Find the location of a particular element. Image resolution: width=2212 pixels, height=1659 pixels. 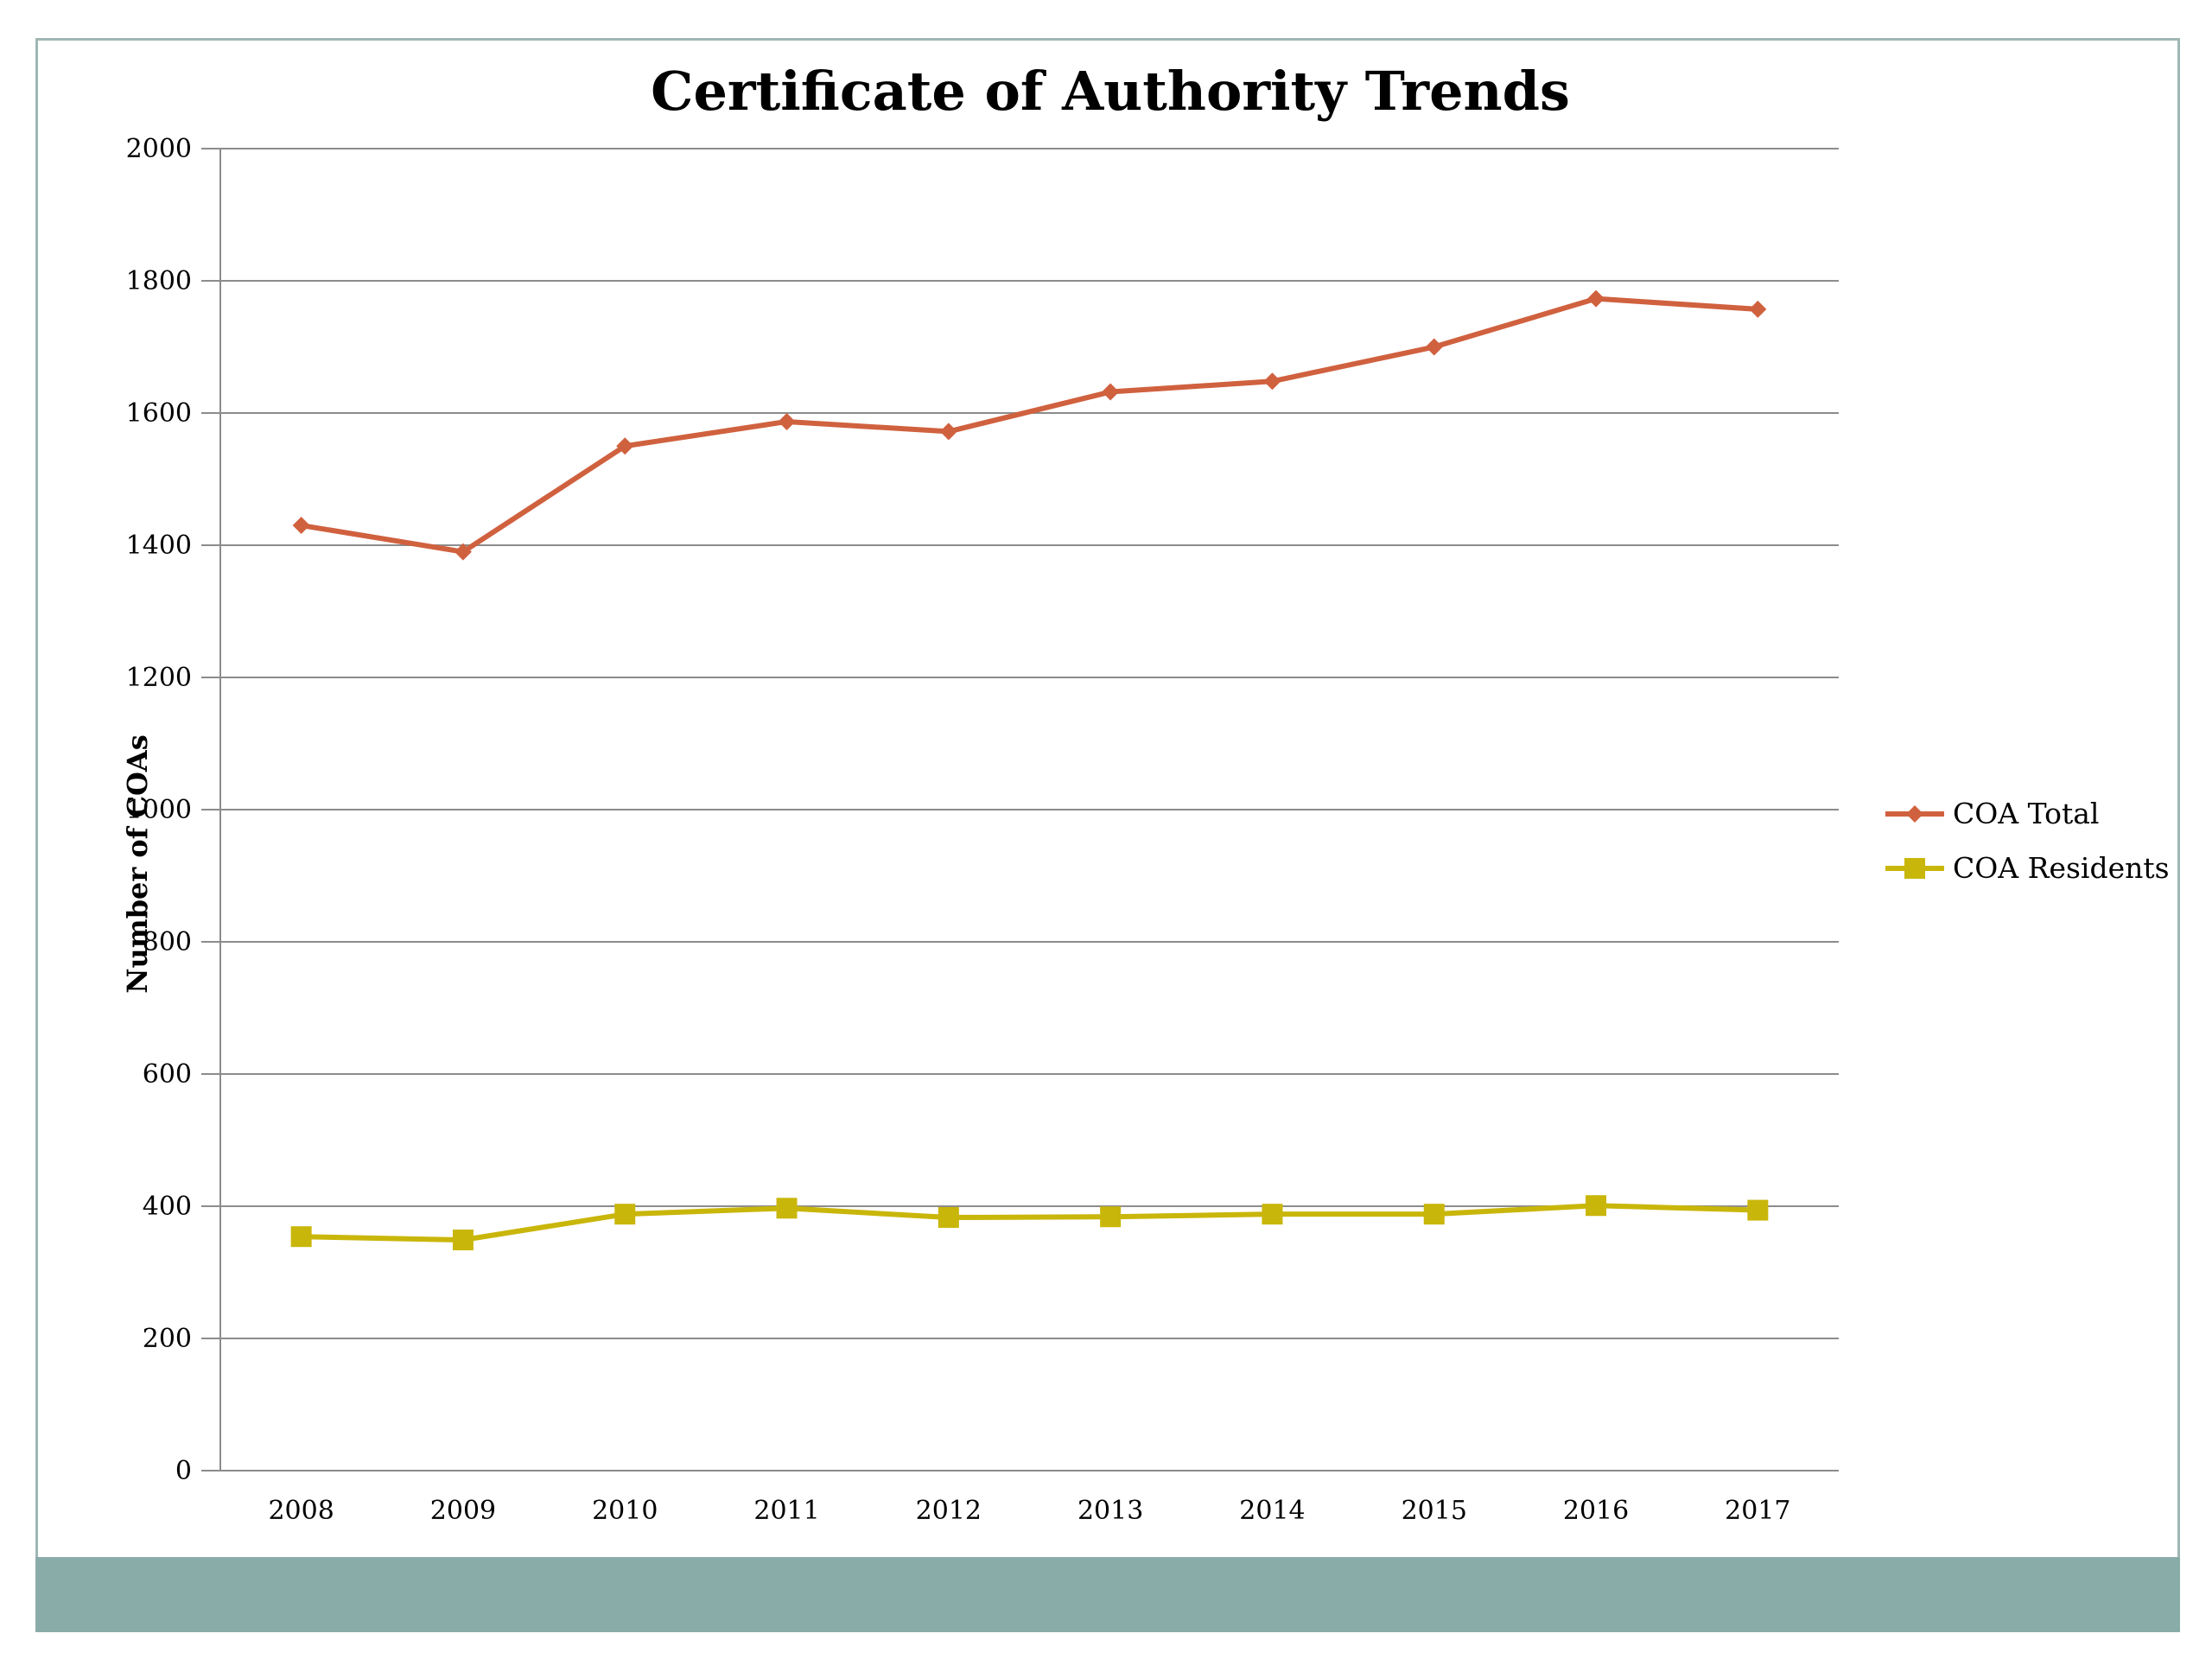

y-tick-label: 1000 is located at coordinates (159, 810).